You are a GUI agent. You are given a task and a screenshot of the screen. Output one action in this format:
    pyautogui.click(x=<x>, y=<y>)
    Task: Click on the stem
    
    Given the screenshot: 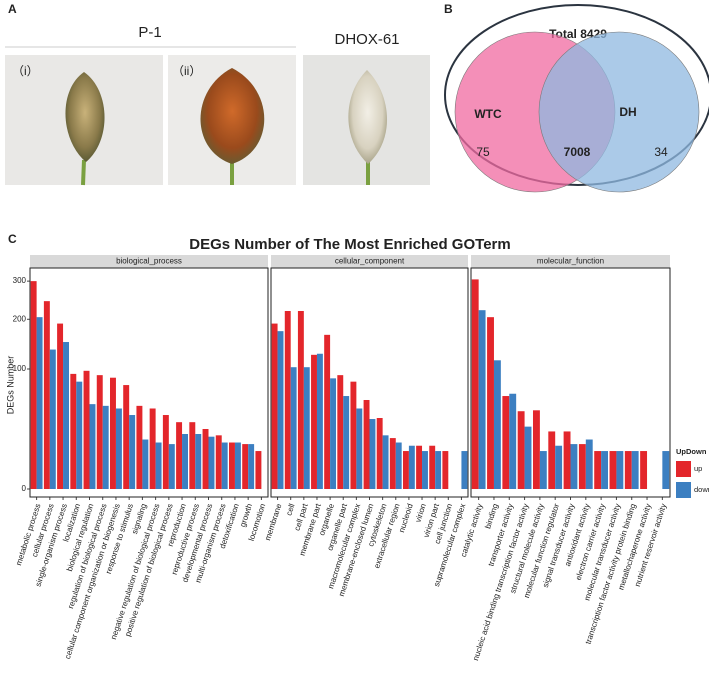 What is the action you would take?
    pyautogui.click(x=83, y=172)
    